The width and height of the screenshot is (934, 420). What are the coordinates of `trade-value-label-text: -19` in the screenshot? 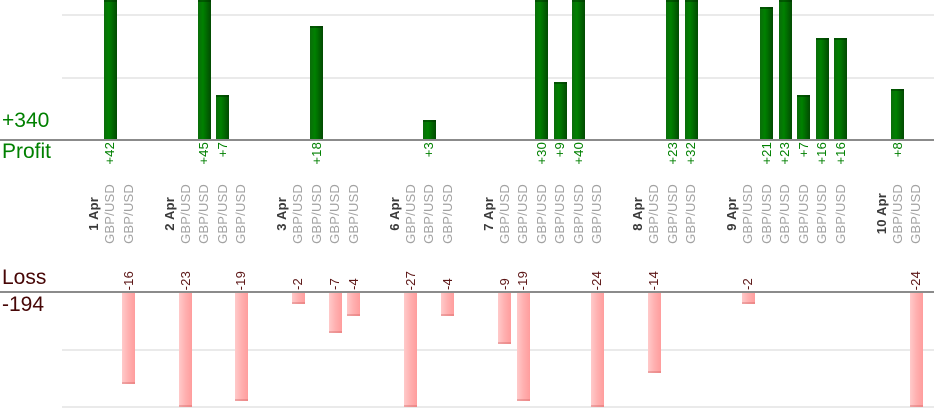 It's located at (522, 280).